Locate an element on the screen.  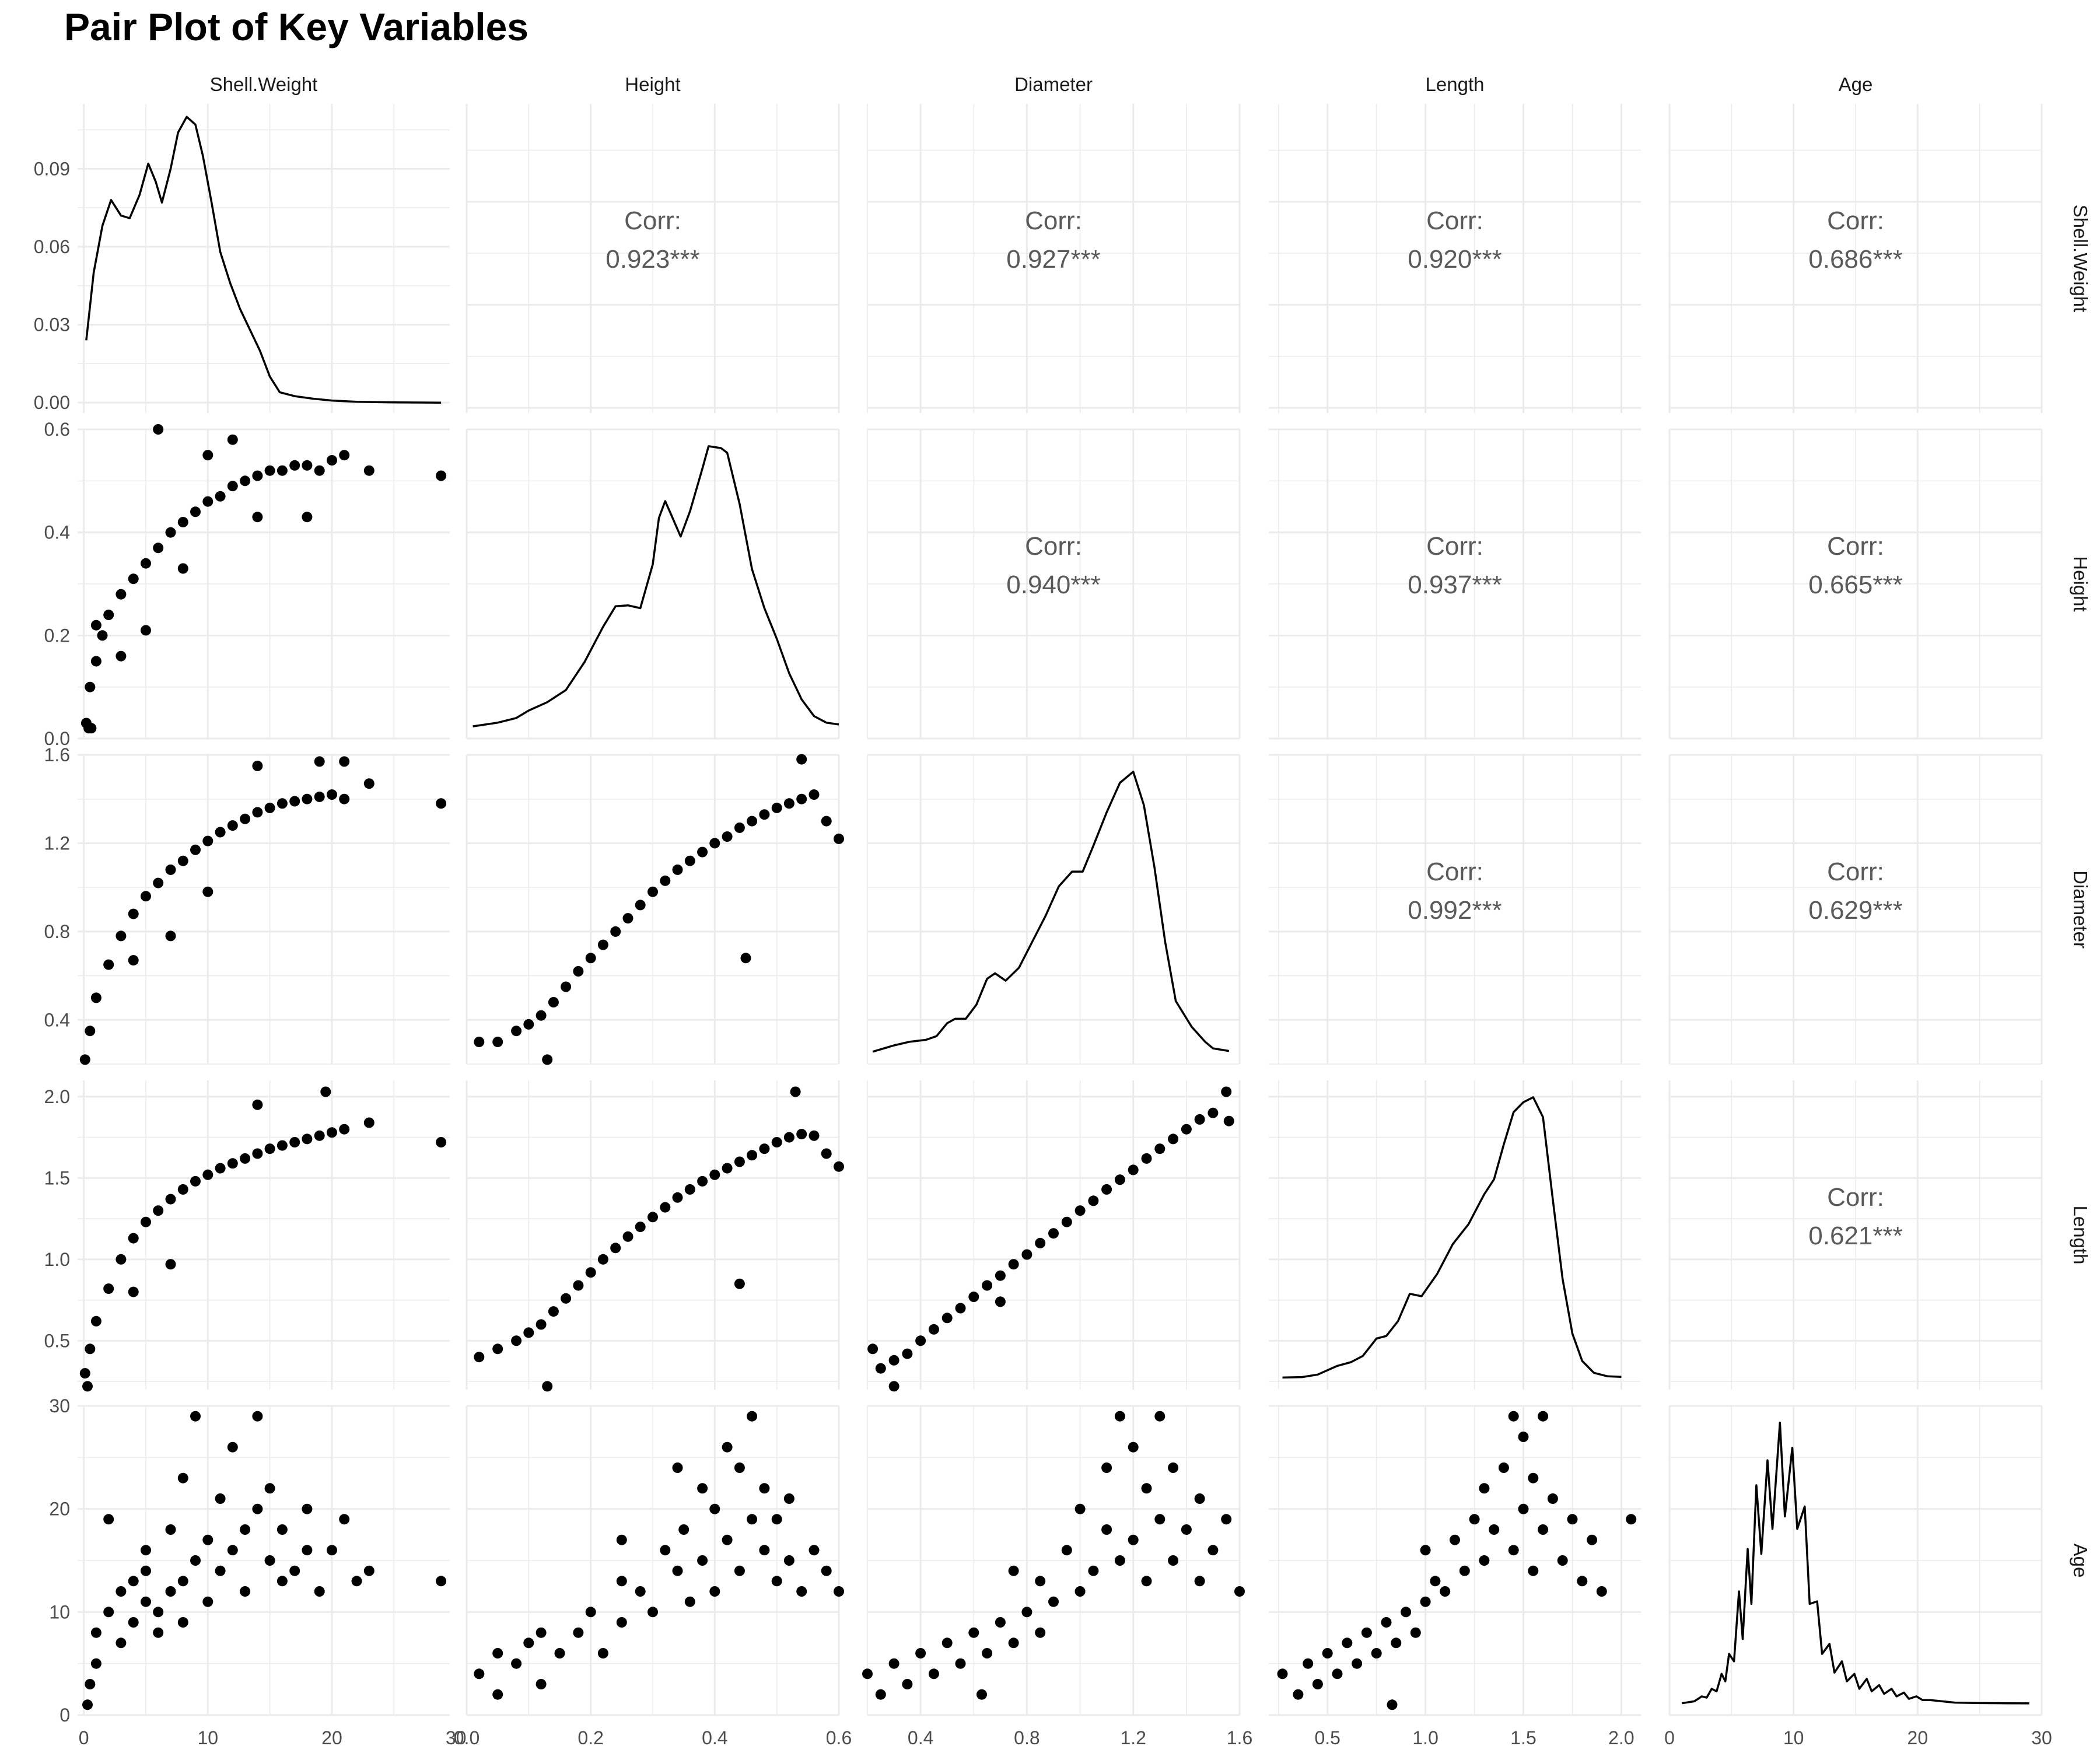
panel-height-age is located at coordinates (1855, 584).